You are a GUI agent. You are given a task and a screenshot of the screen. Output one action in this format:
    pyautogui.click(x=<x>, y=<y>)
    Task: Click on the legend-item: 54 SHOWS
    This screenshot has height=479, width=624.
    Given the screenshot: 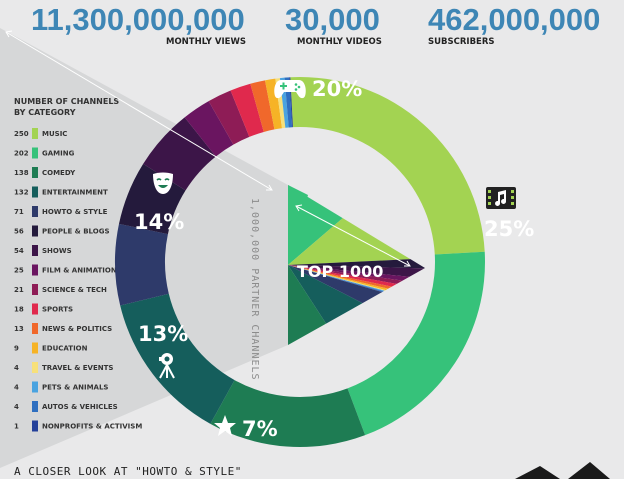 What is the action you would take?
    pyautogui.click(x=43, y=250)
    